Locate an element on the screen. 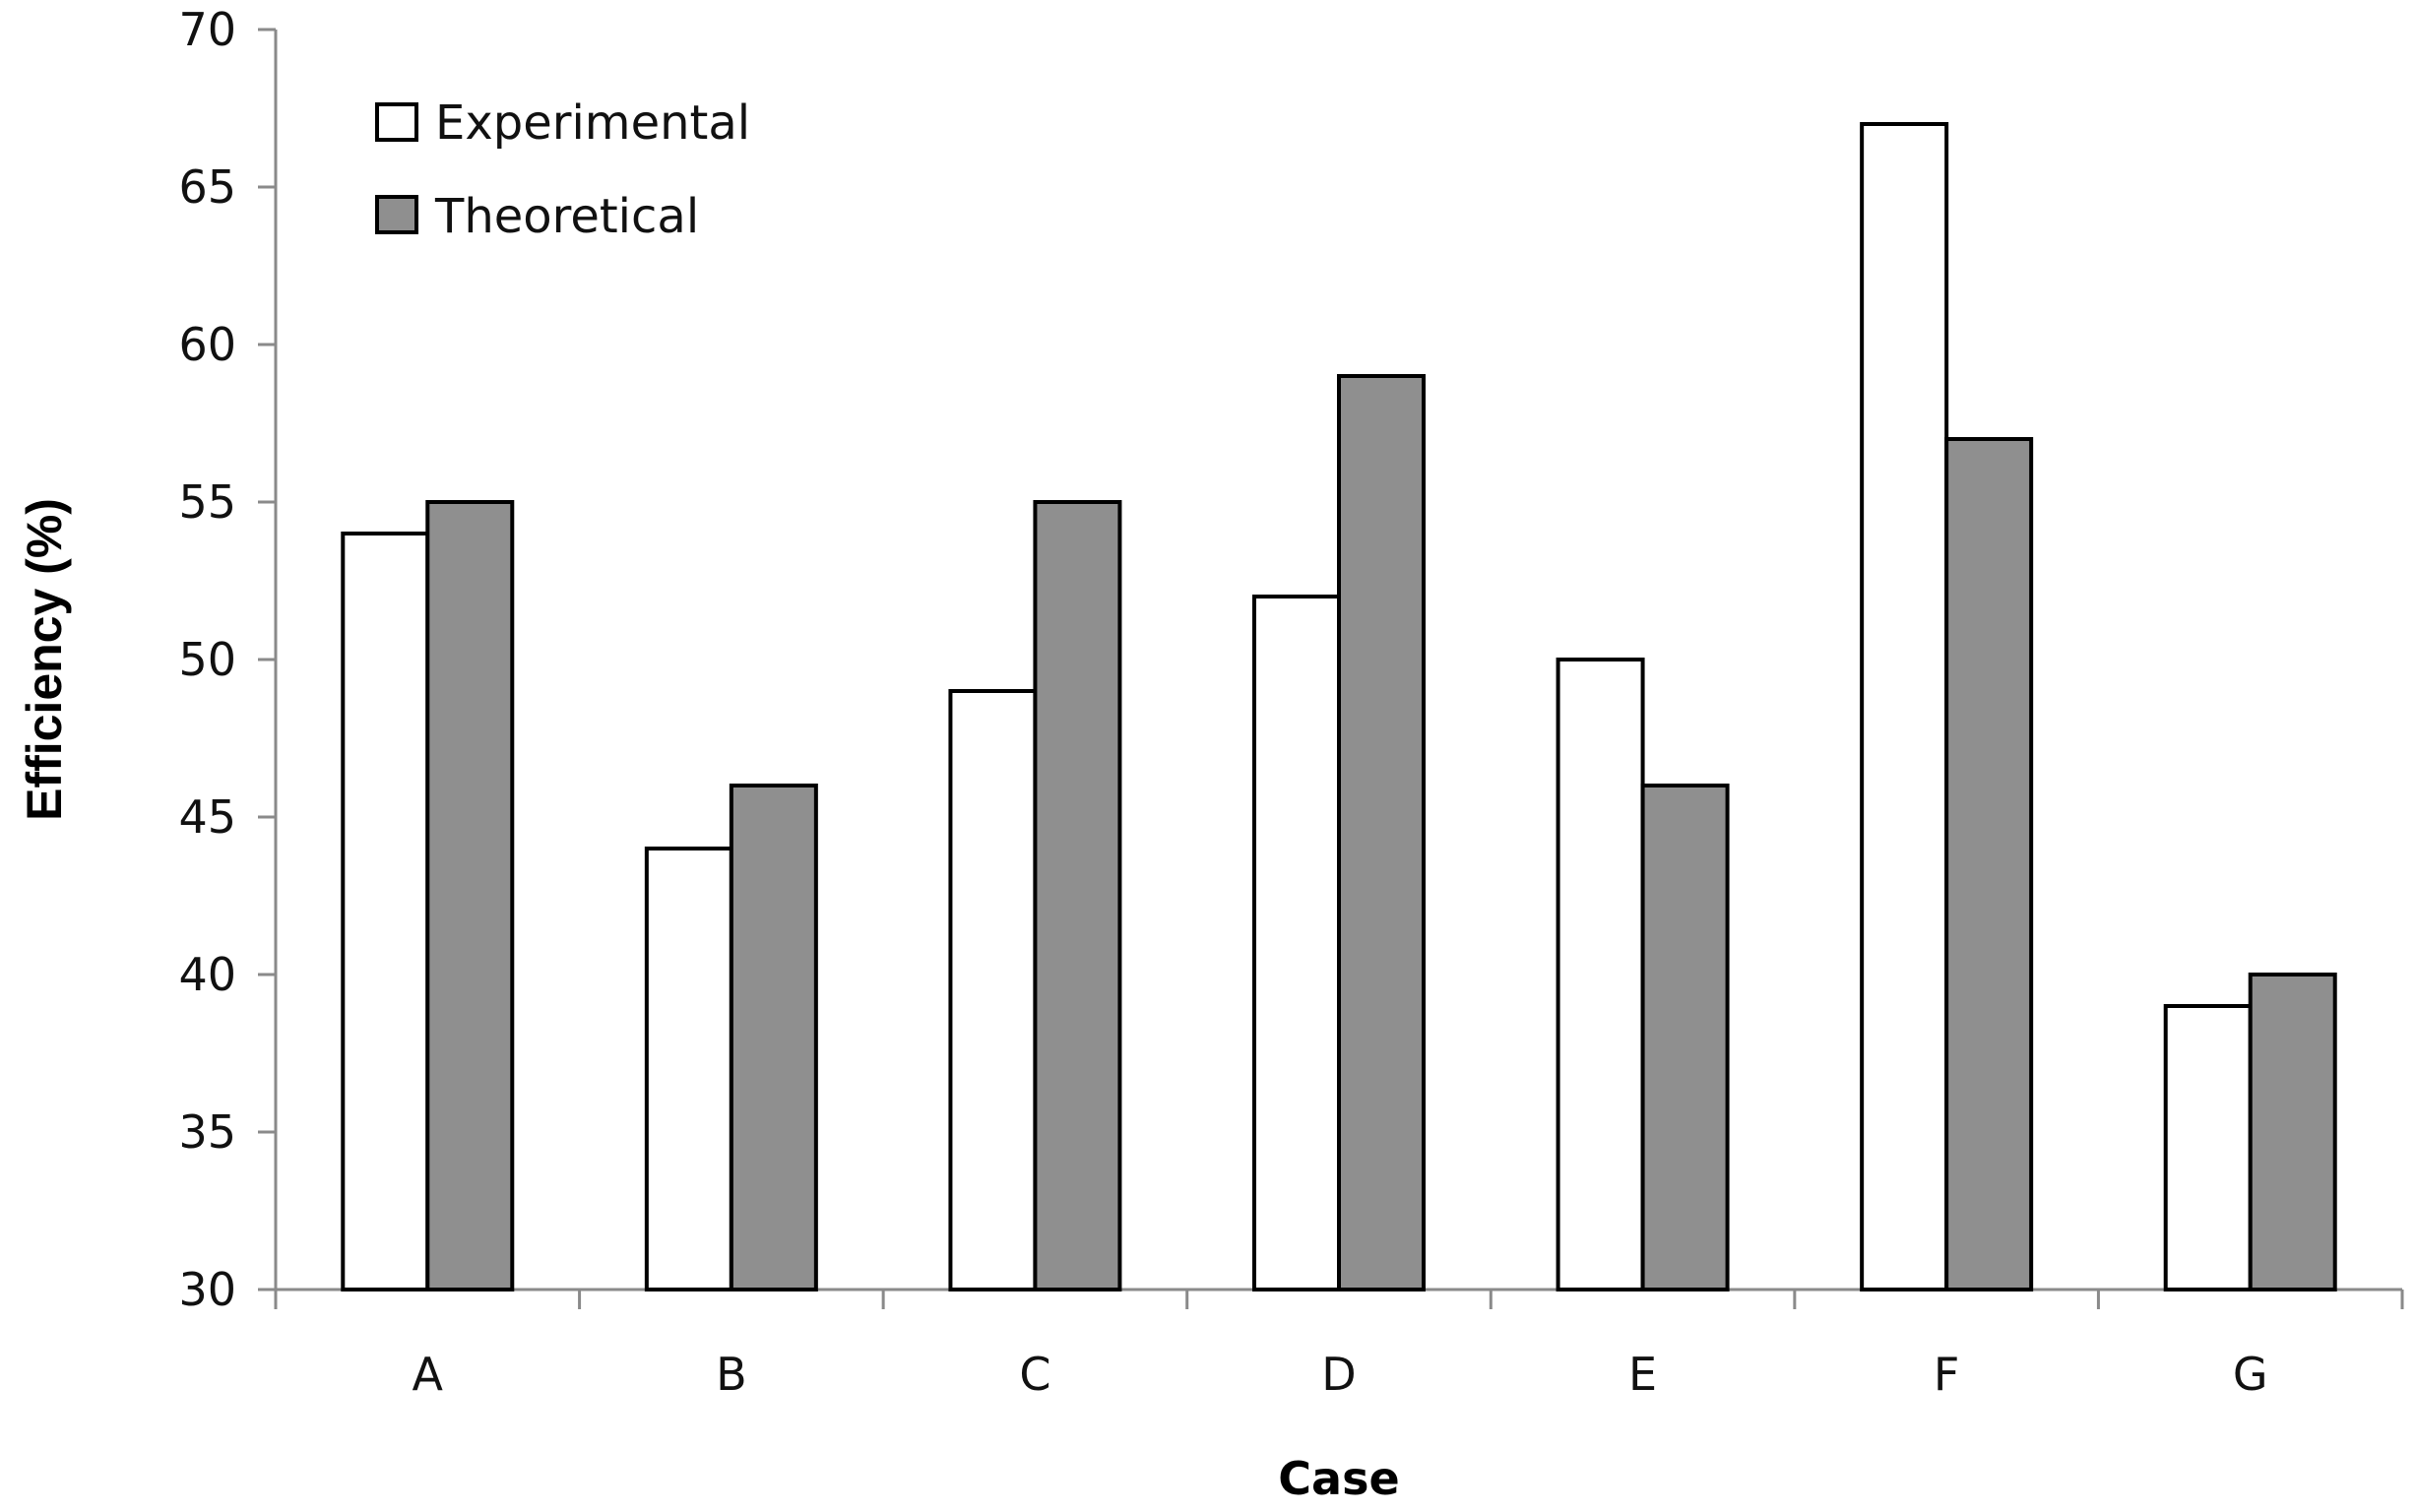 The image size is (2416, 1512). x-tick-label: D is located at coordinates (1338, 1374).